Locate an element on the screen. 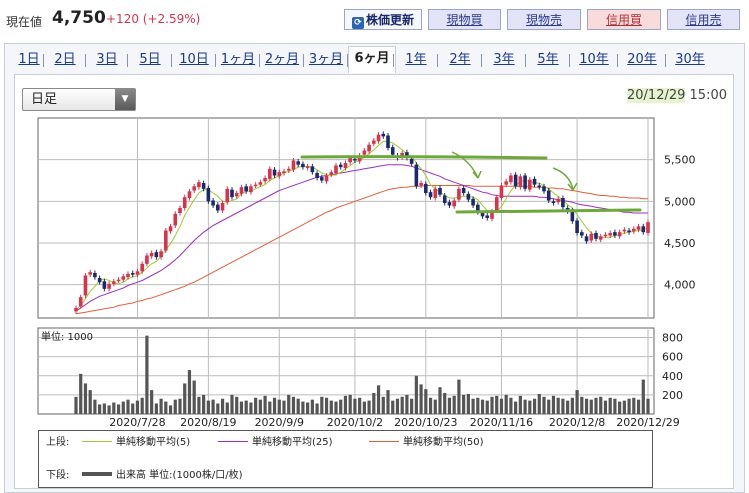 This screenshot has width=749, height=493. legend-upper-label: 上段: is located at coordinates (58, 442).